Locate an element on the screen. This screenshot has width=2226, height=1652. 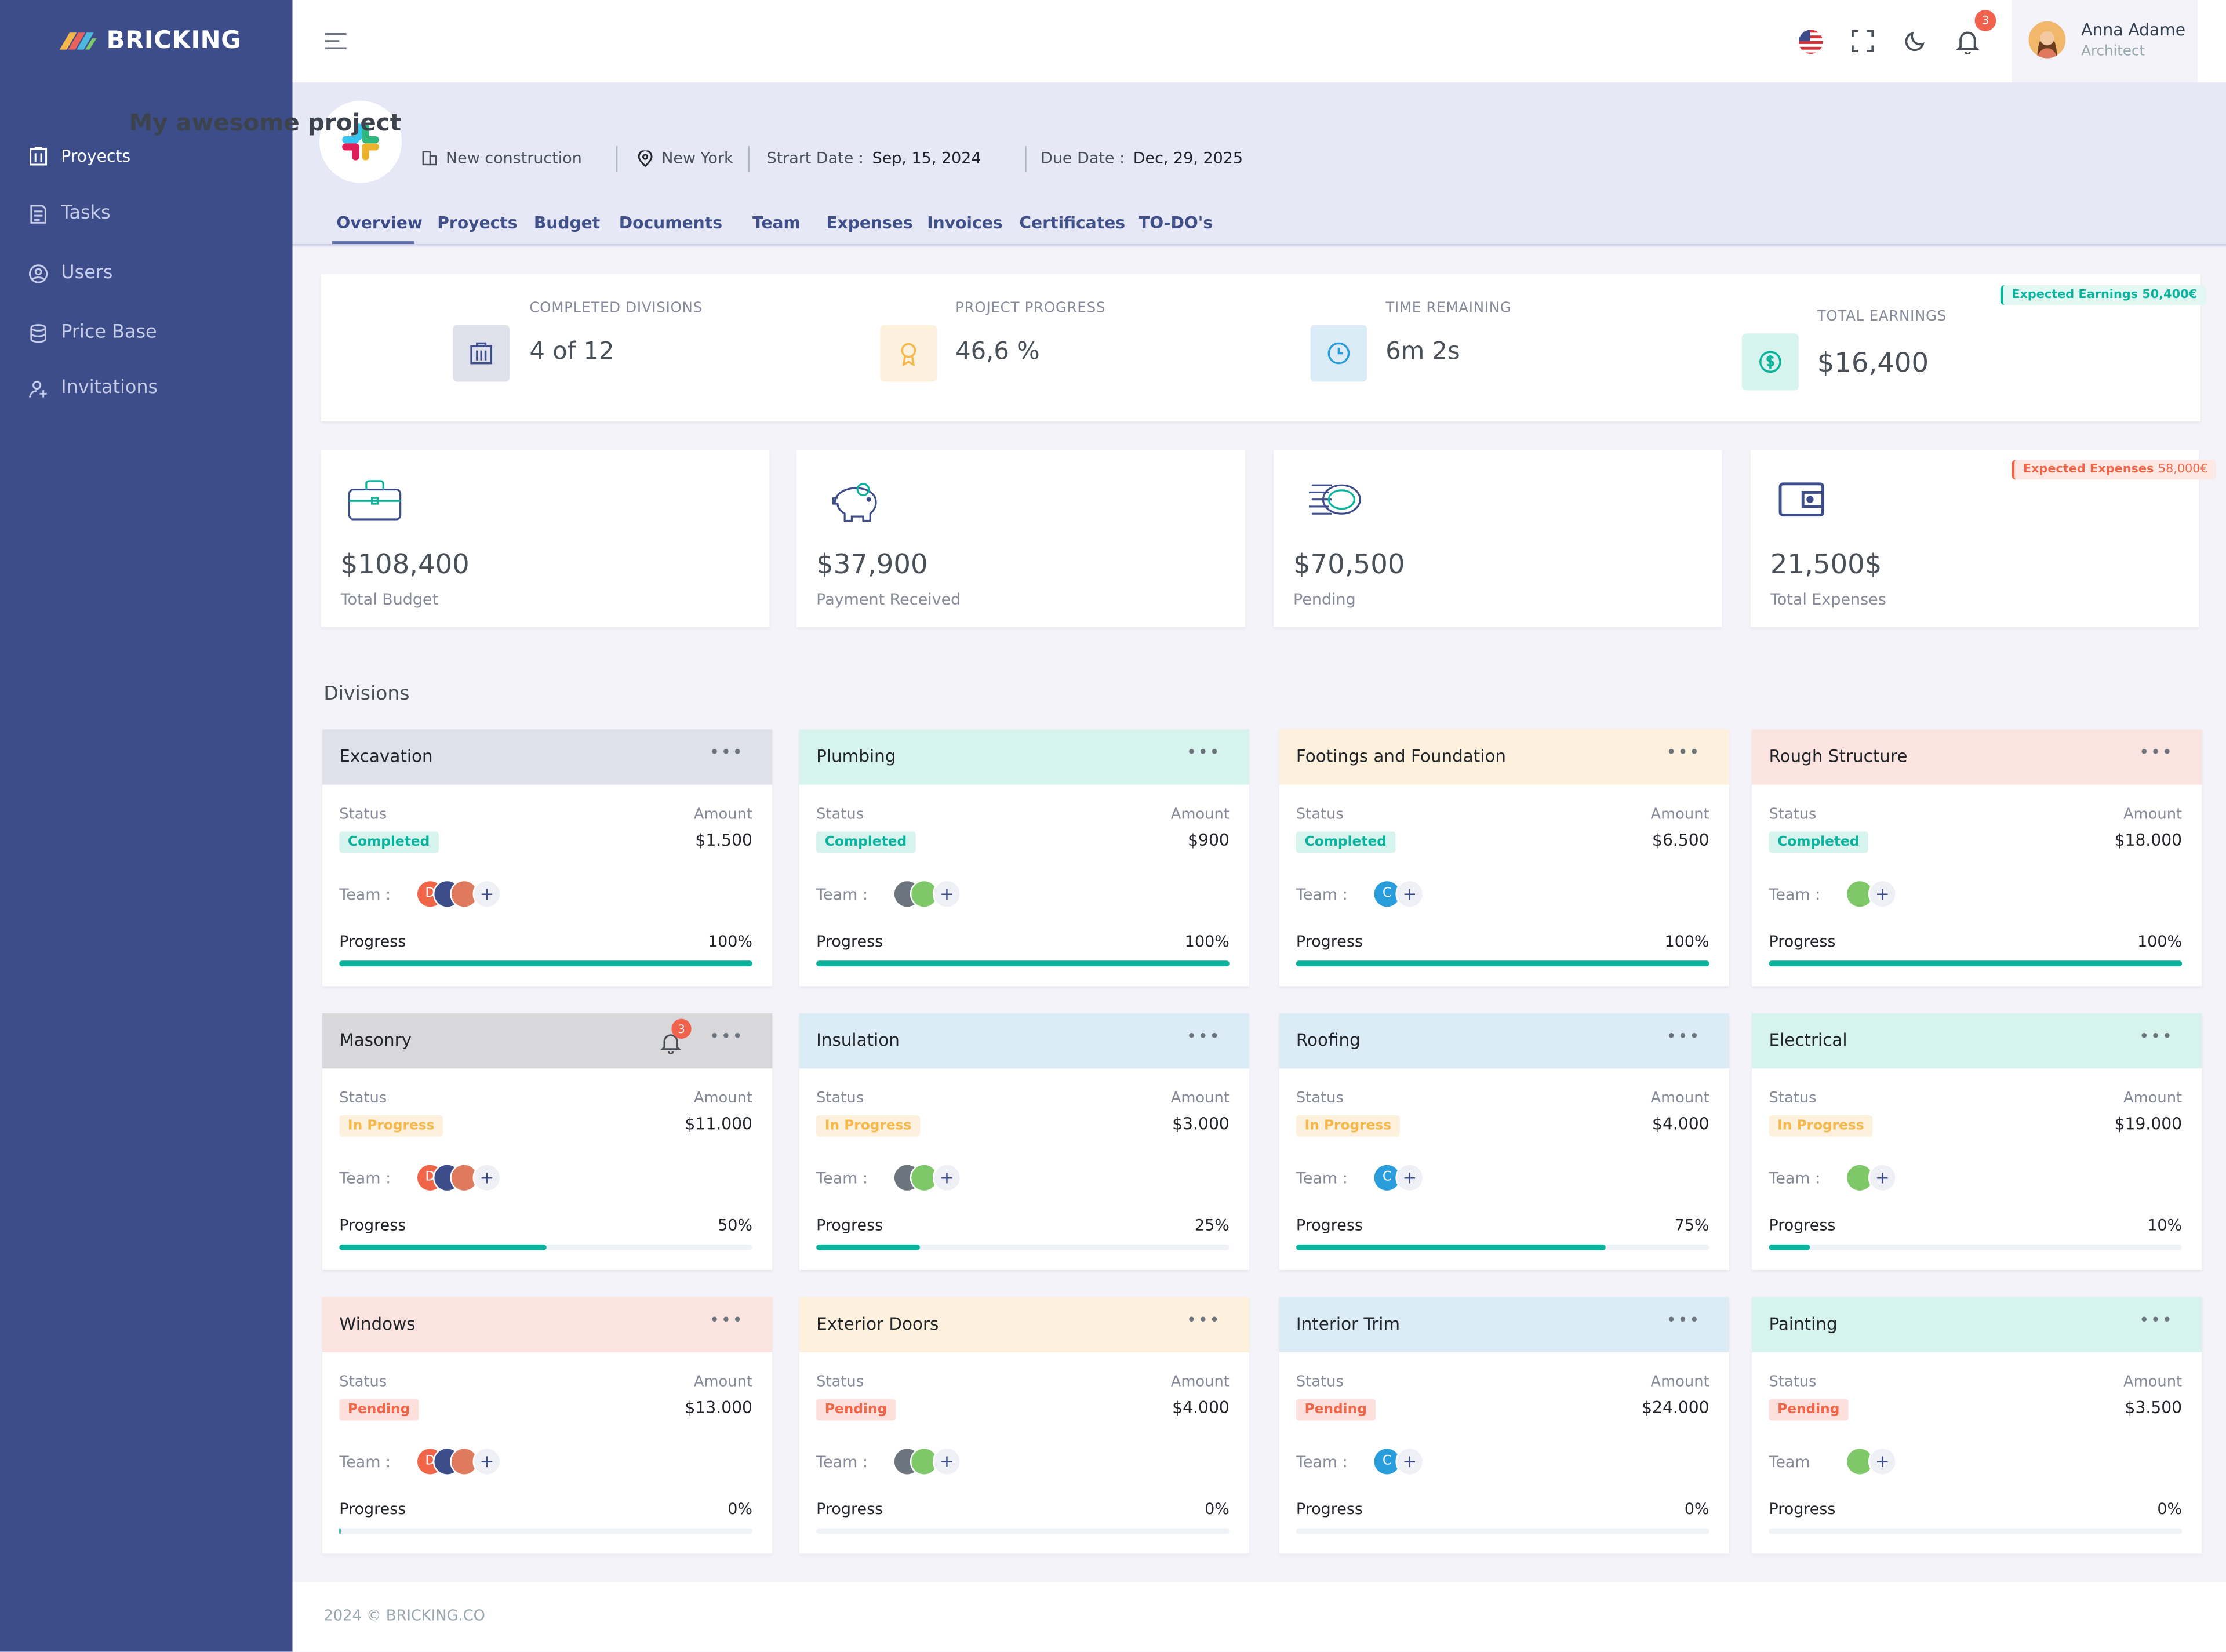
language-button is located at coordinates (1810, 41).